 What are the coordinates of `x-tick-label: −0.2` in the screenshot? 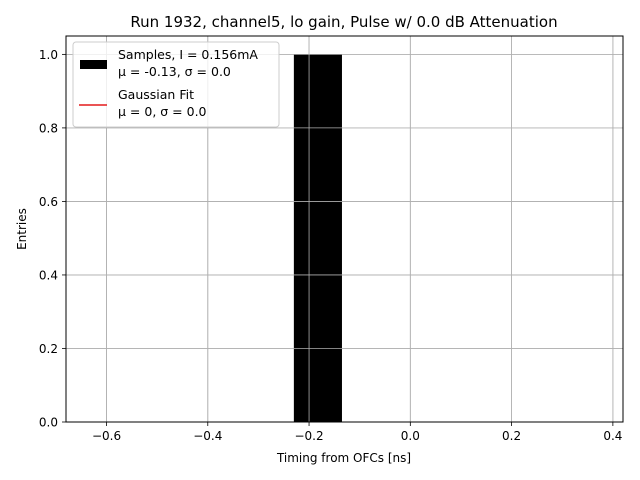 It's located at (308, 436).